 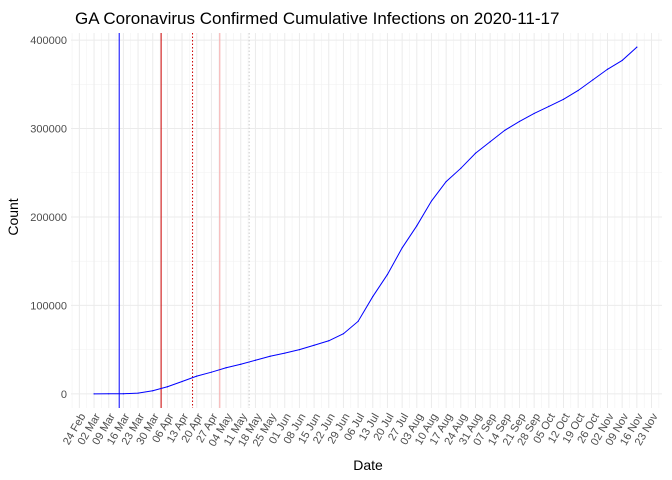 I want to click on y-tick-label: 200000, so click(x=48, y=218).